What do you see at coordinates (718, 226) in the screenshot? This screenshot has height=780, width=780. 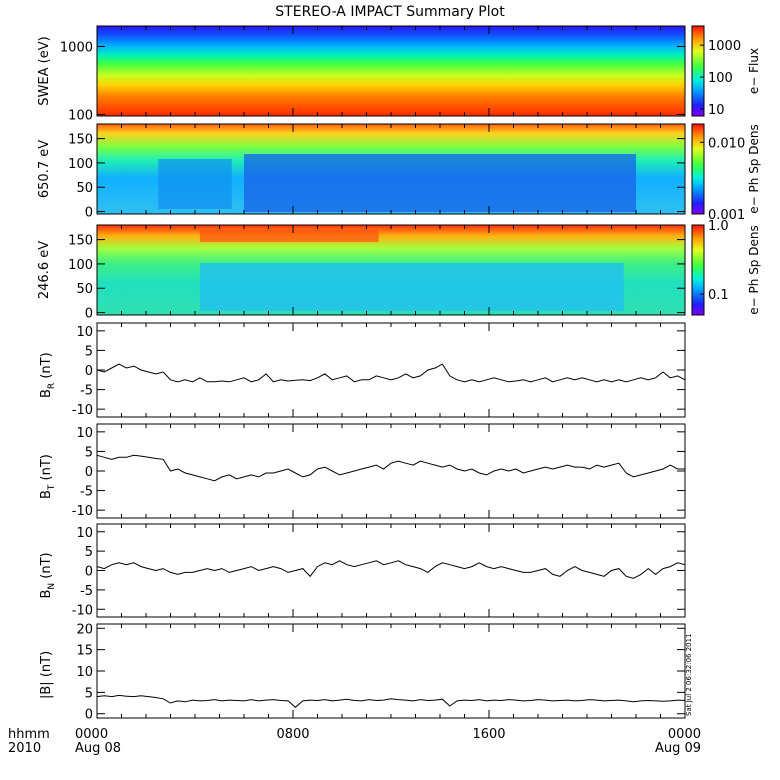 I see `colorbar-tick-label: 1.0` at bounding box center [718, 226].